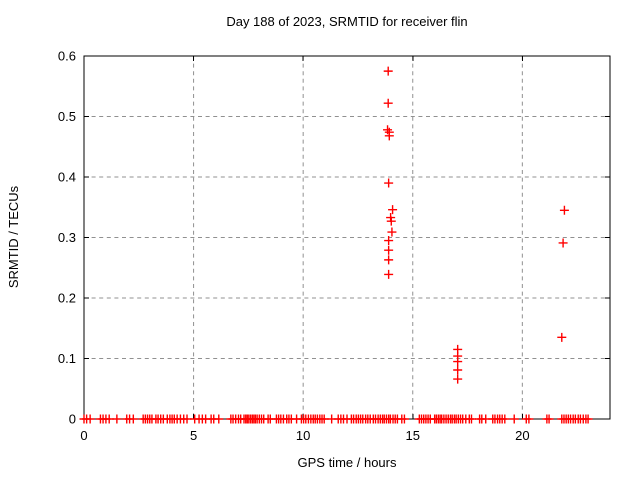 The width and height of the screenshot is (640, 480). What do you see at coordinates (67, 116) in the screenshot?
I see `y-tick-label: 0.5` at bounding box center [67, 116].